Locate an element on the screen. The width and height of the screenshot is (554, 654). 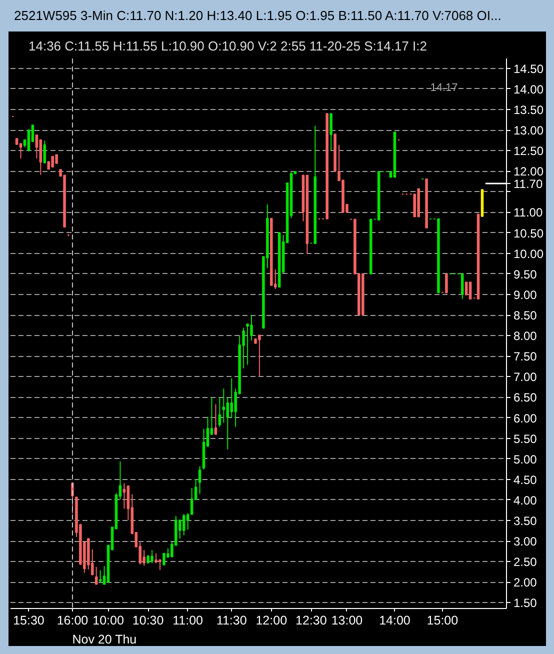
y-tick-label: 5.00 is located at coordinates (526, 459).